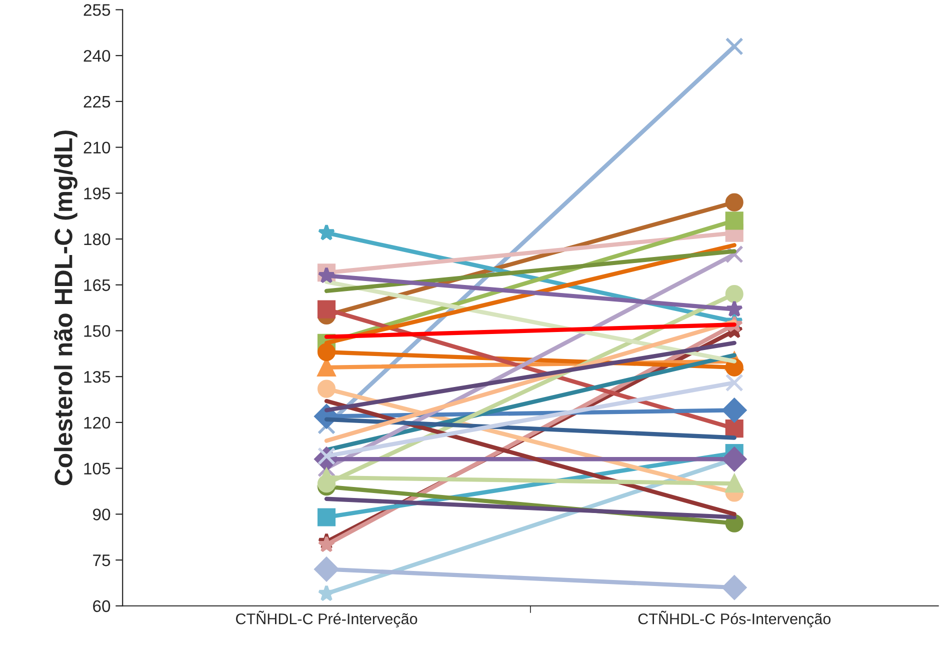 The image size is (943, 648). I want to click on y-tick-label: 210, so click(97, 148).